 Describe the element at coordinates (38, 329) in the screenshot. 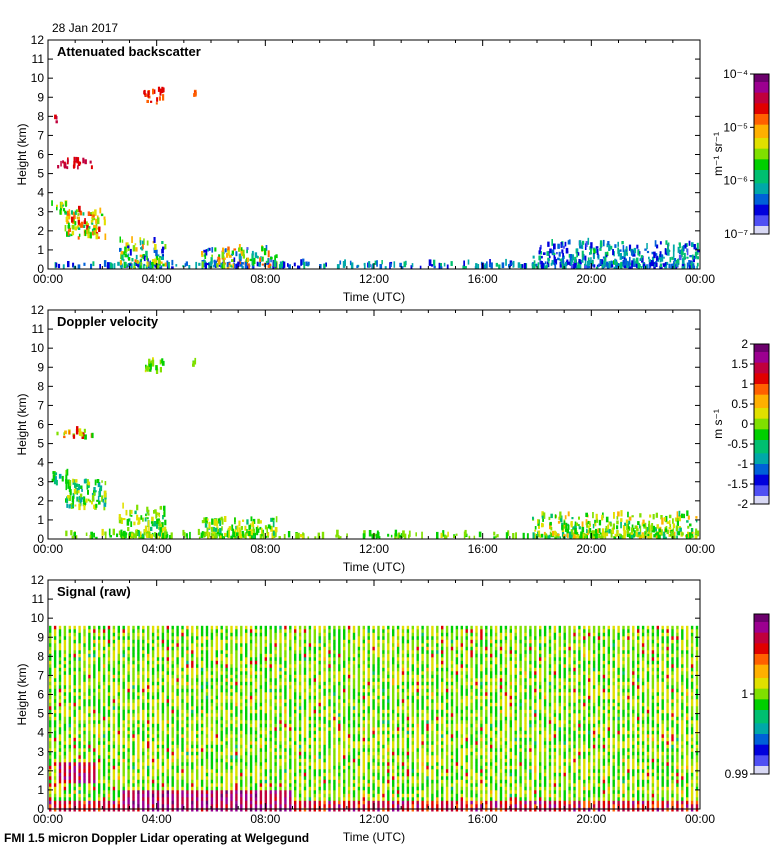

I see `y-tick-label: 11` at that location.